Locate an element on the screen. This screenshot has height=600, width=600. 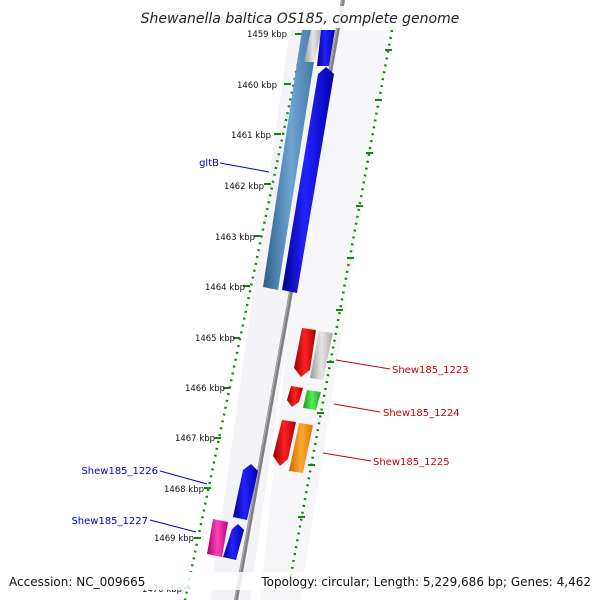
gene-blue-top is located at coordinates (326, 48).